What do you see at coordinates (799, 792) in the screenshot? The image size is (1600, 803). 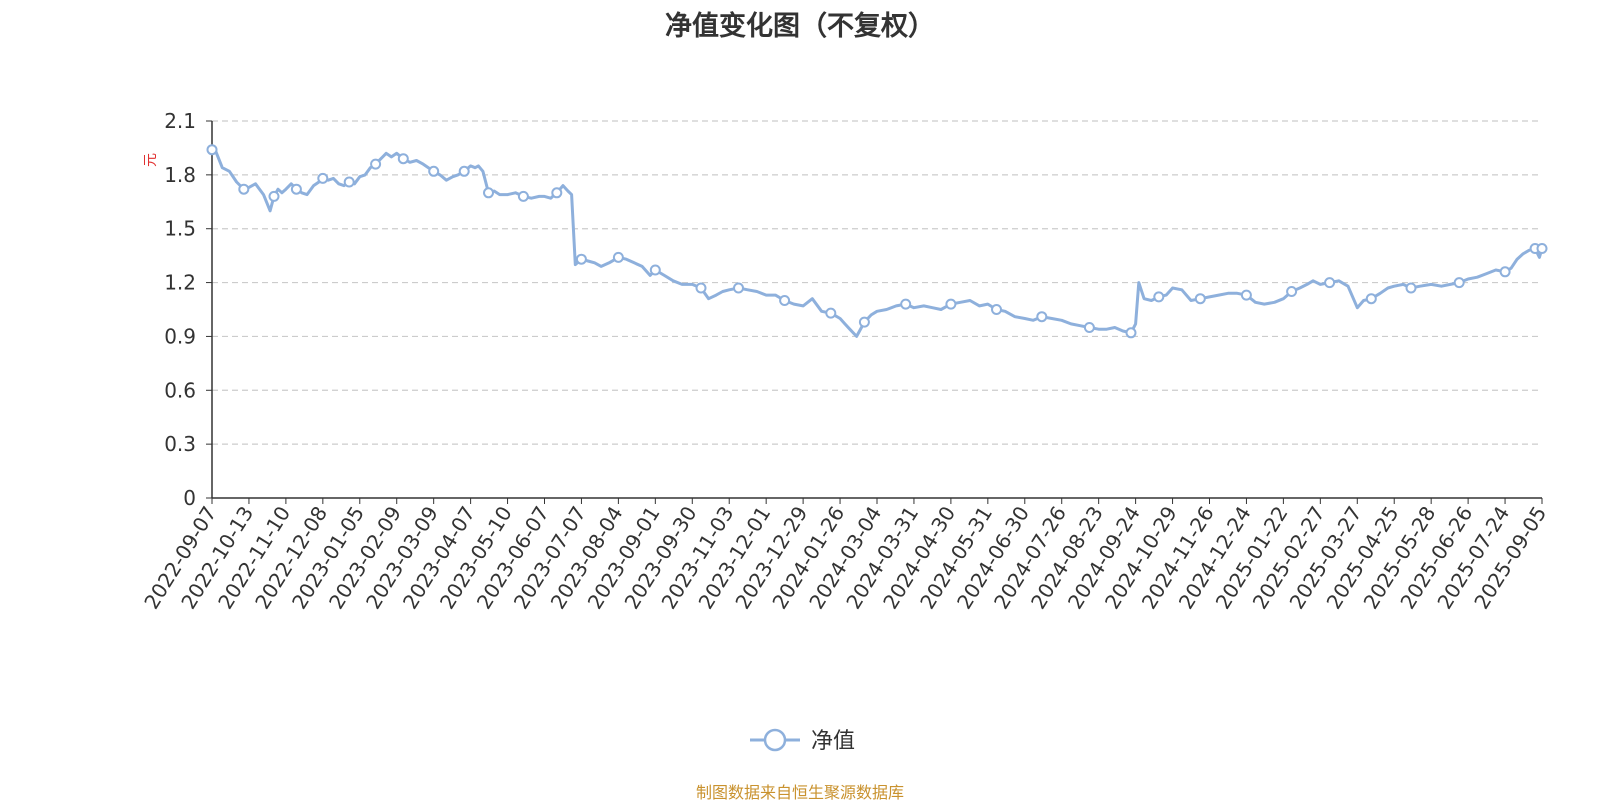 I see `source-note: 制图数据来自恒生聚源数据库` at bounding box center [799, 792].